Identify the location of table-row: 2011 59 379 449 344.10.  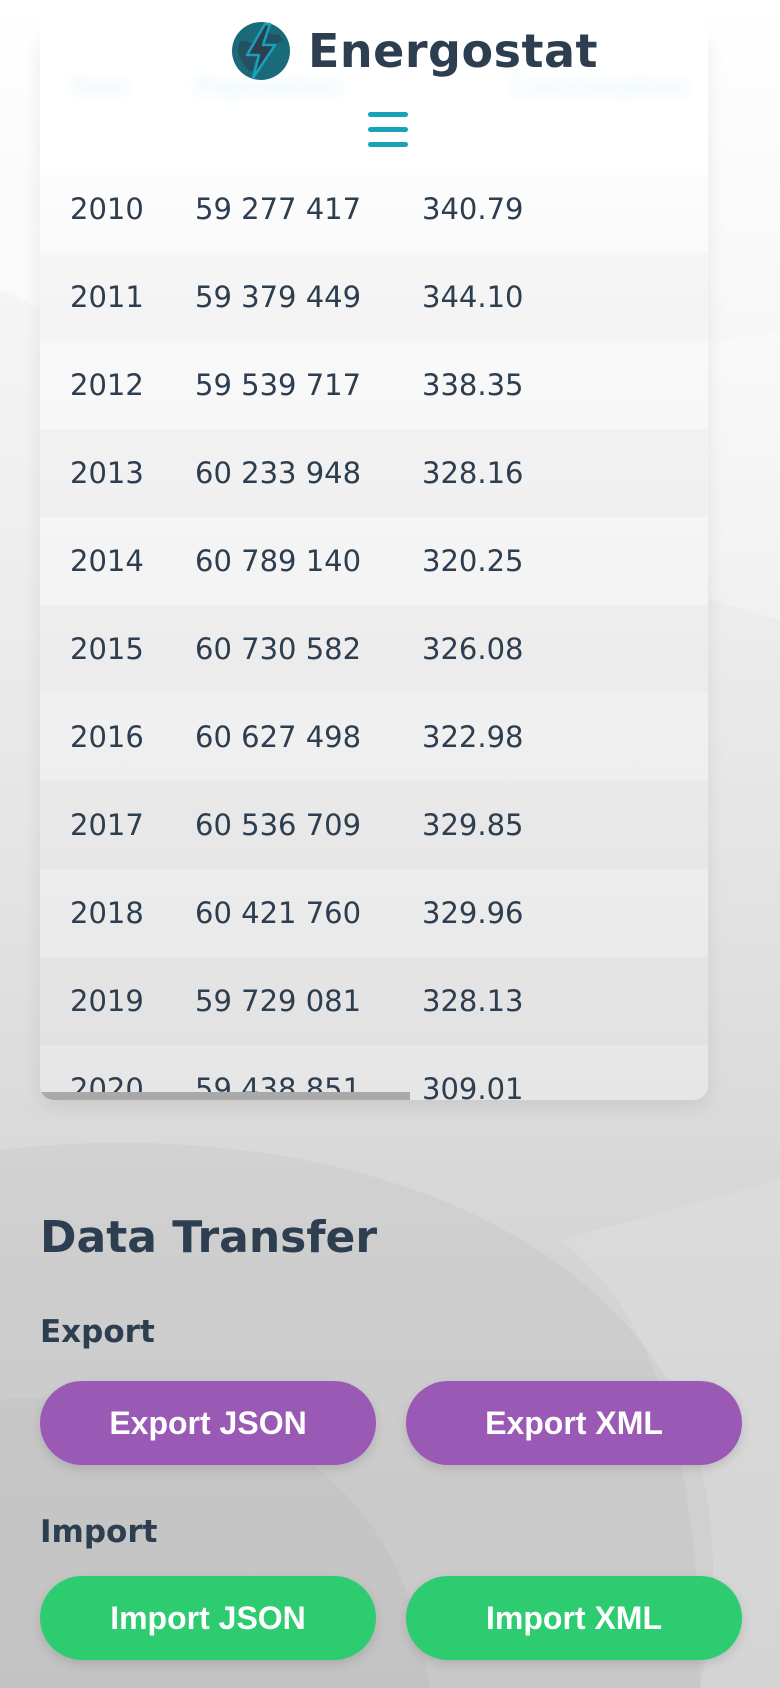
(374, 297).